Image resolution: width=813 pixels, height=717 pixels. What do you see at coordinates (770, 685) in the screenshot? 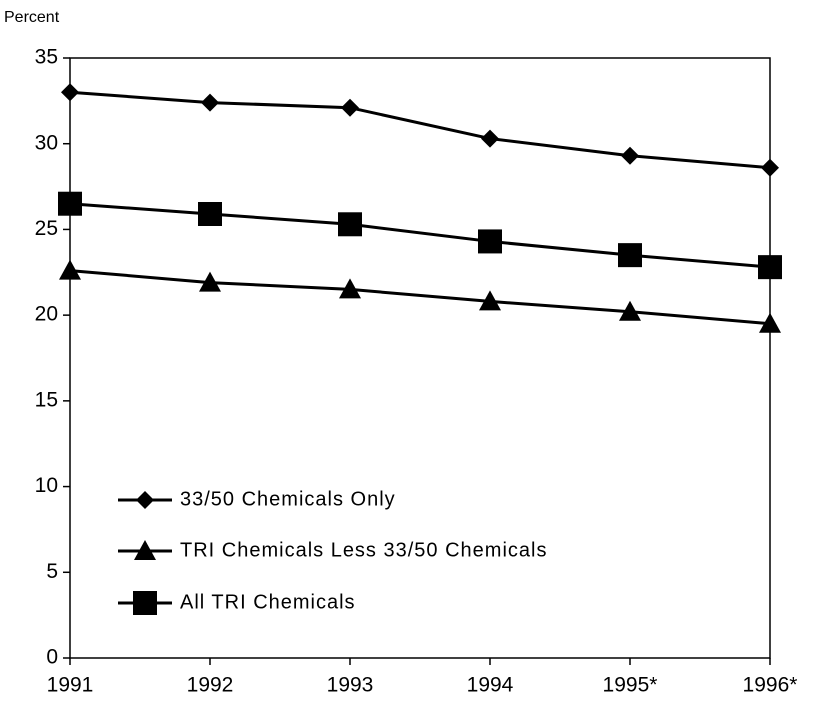
I see `x-tick-label: 1996*` at bounding box center [770, 685].